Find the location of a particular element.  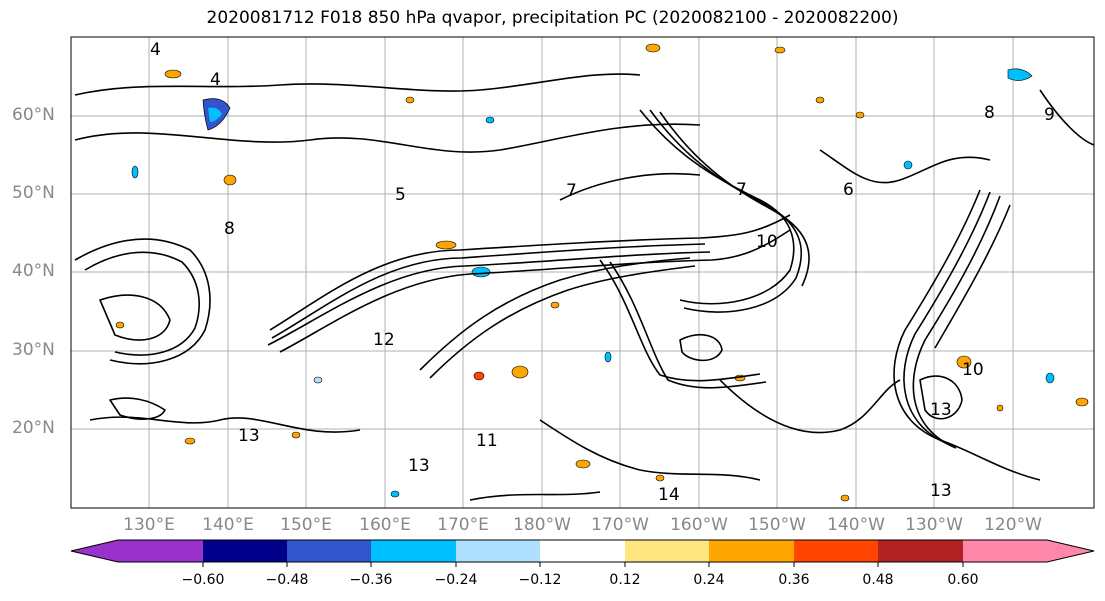

colorbar-tick-label: −0.24 is located at coordinates (456, 580).